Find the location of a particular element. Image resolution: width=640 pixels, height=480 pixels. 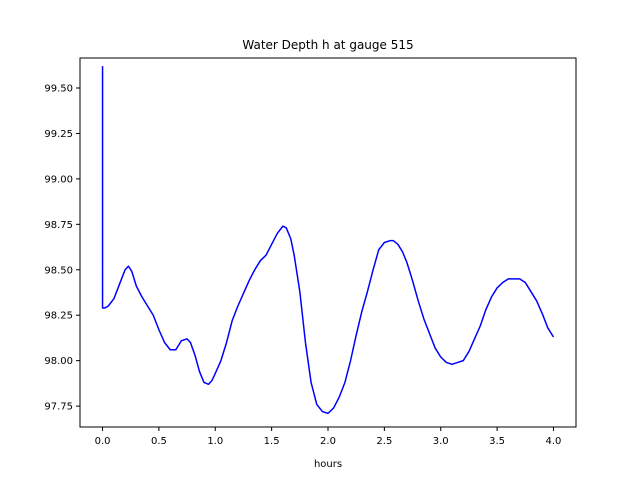

x-tick-label: 3.5 is located at coordinates (497, 441).